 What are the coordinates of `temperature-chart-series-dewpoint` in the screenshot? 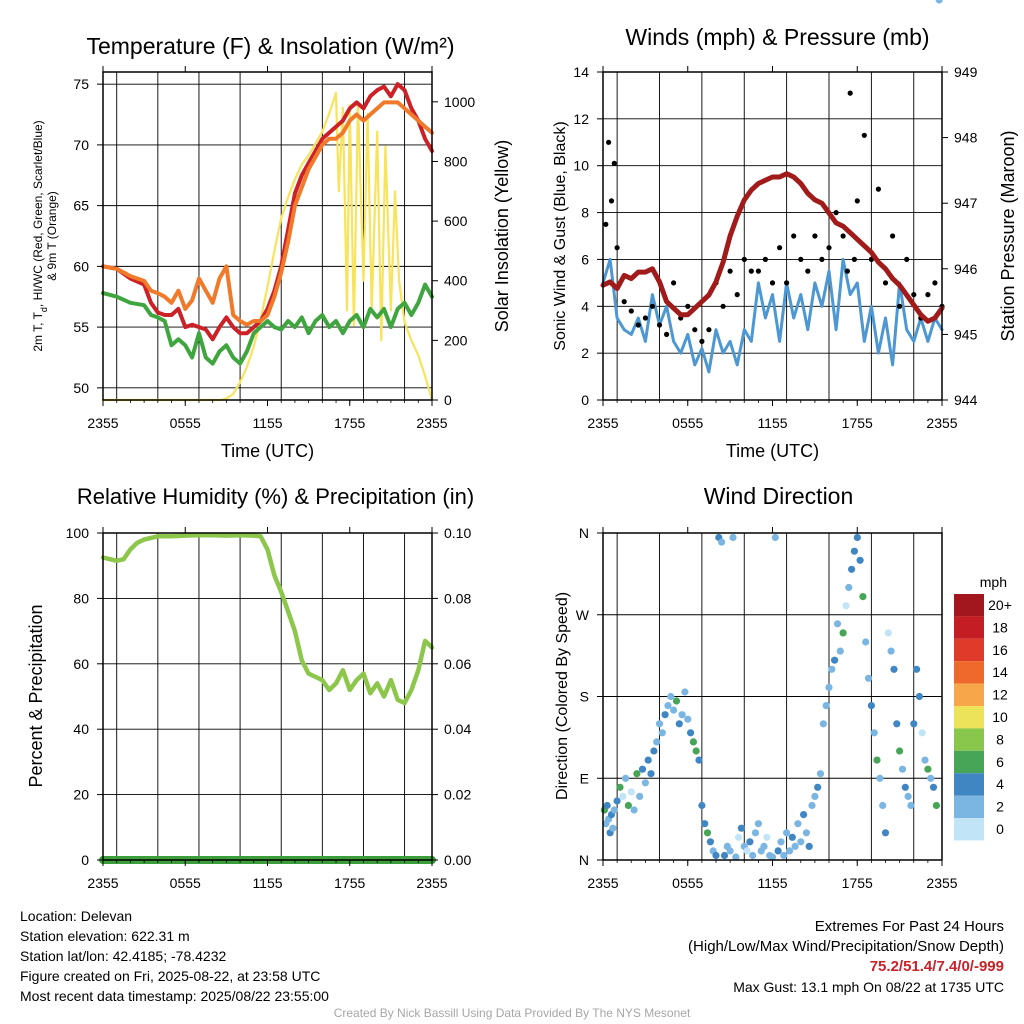 It's located at (267, 324).